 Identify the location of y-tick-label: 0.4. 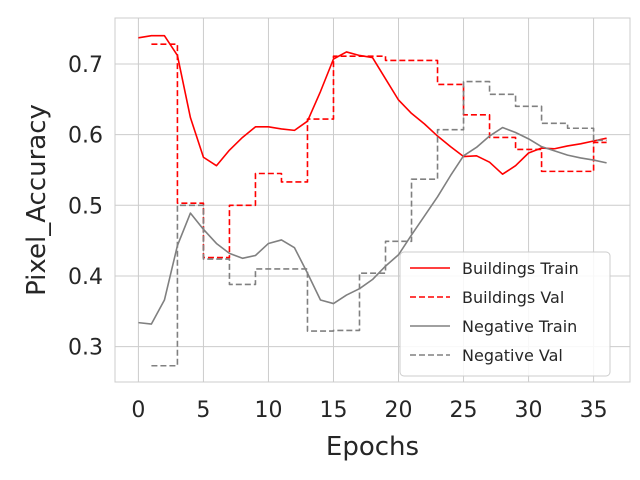
(85, 277).